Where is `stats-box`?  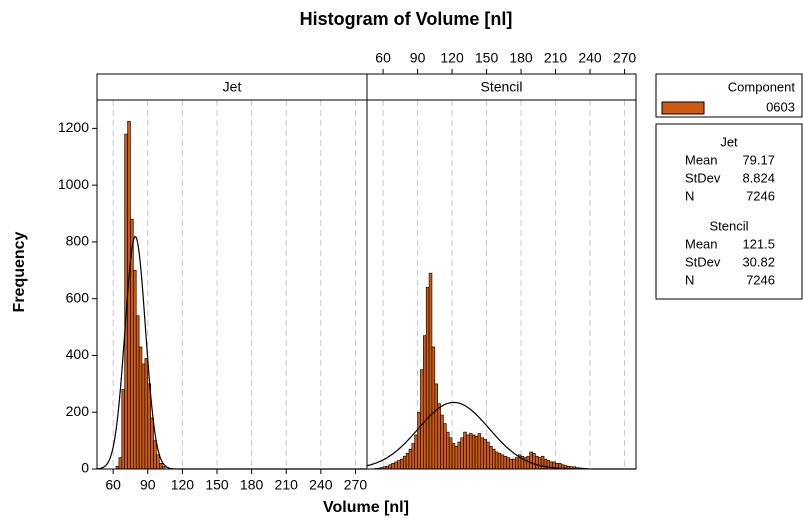 stats-box is located at coordinates (729, 211).